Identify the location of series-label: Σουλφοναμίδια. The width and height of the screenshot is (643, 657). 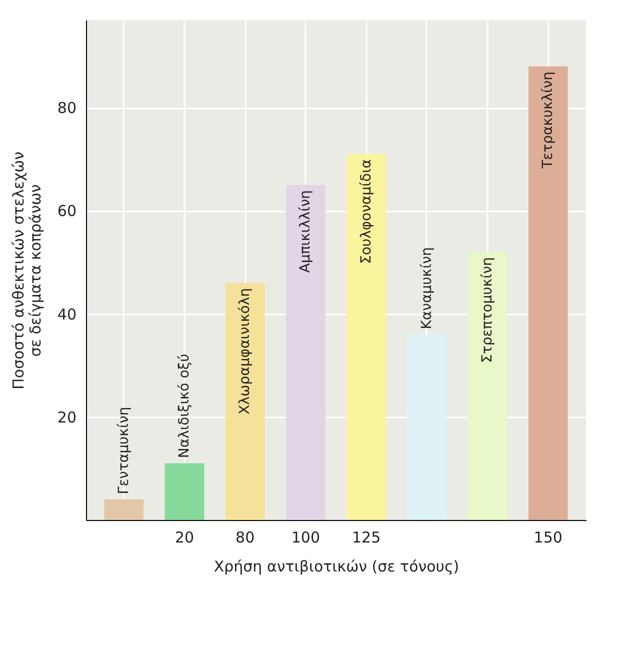
(366, 211).